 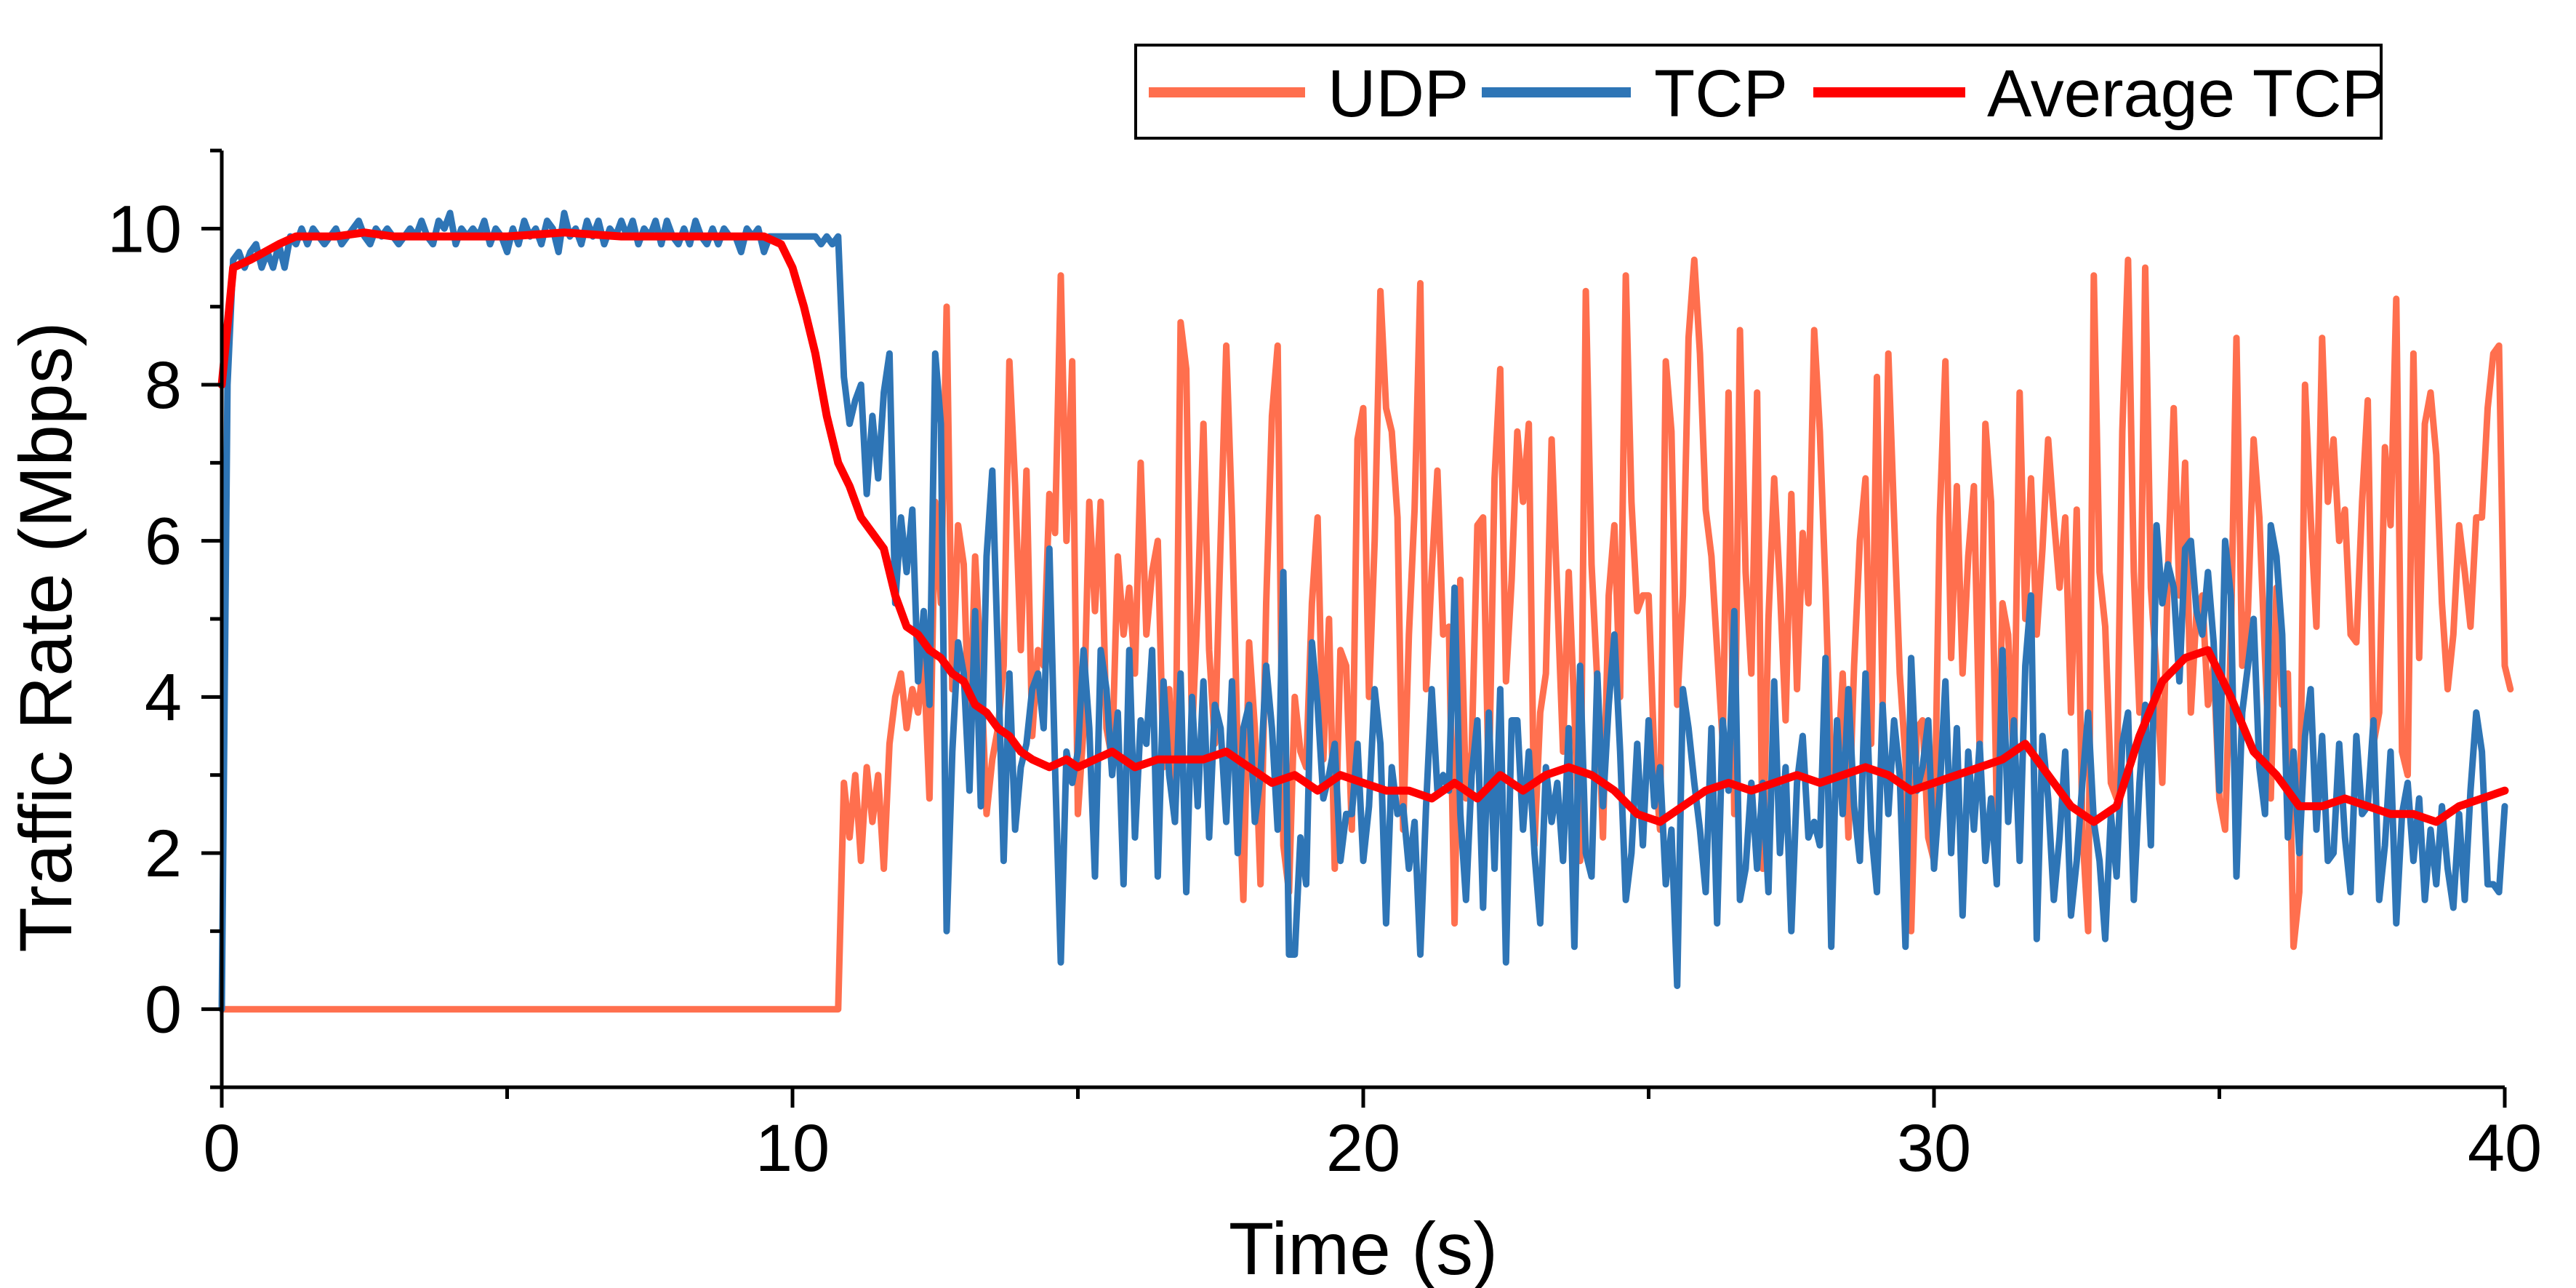 I want to click on x-tick-label: 40, so click(x=2505, y=1148).